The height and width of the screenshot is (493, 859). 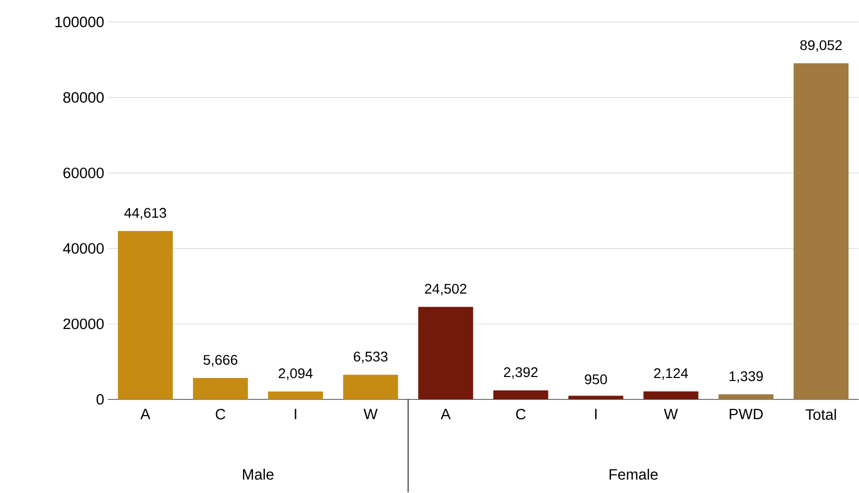 I want to click on y-tick-label: 100000, so click(x=79, y=22).